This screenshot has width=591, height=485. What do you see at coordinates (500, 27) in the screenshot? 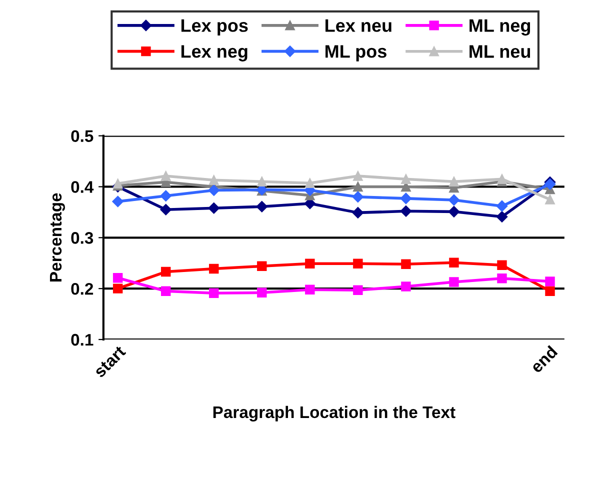
I see `legend-label: ML neg` at bounding box center [500, 27].